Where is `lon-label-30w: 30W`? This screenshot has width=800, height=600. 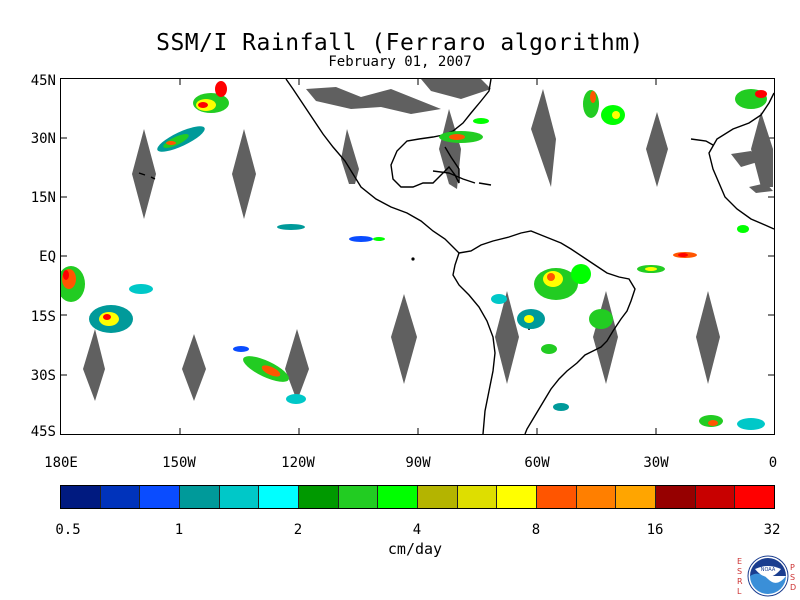
lon-label-30w: 30W is located at coordinates (656, 463).